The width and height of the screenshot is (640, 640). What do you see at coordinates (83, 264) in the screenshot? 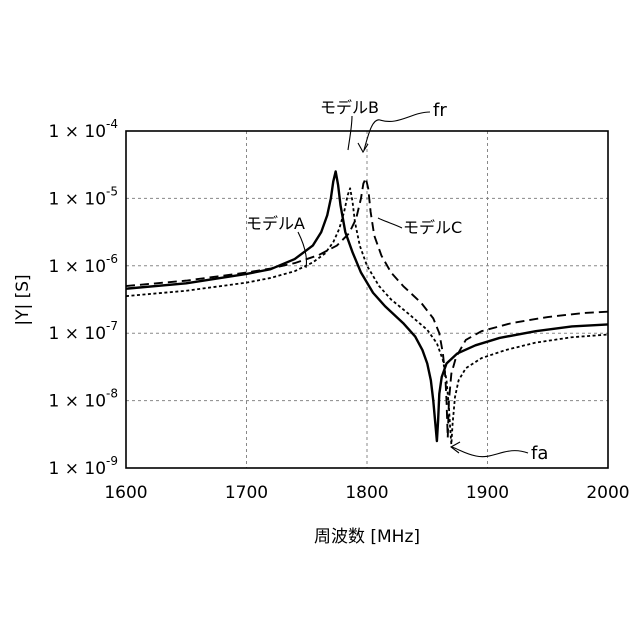
I see `y-tick-label: 1 × 10⁻⁶` at bounding box center [83, 264].